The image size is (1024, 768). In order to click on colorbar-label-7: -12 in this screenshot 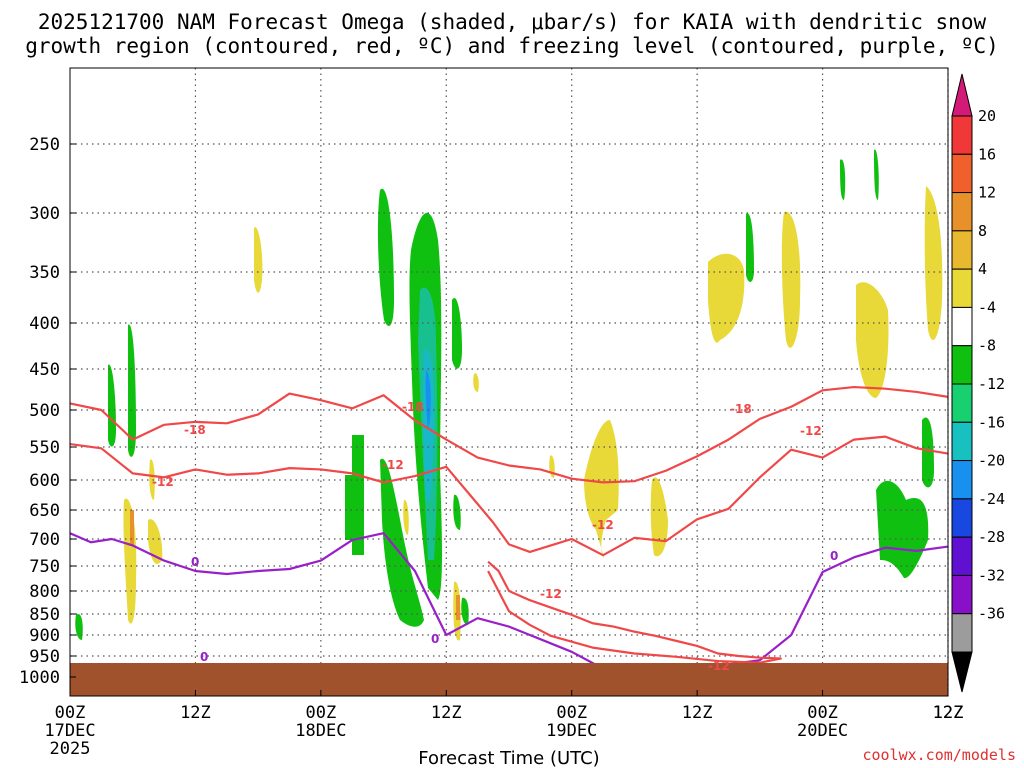, I will do `click(991, 384)`.